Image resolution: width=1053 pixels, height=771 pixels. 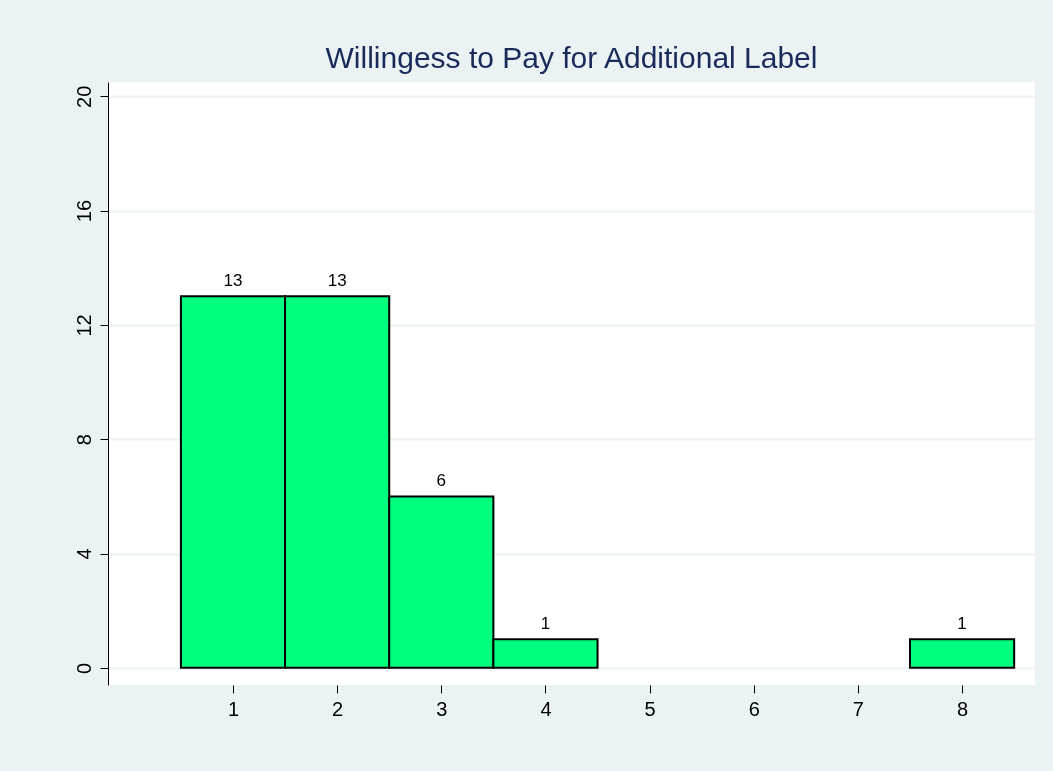 I want to click on y-tick-label: 20, so click(x=83, y=96).